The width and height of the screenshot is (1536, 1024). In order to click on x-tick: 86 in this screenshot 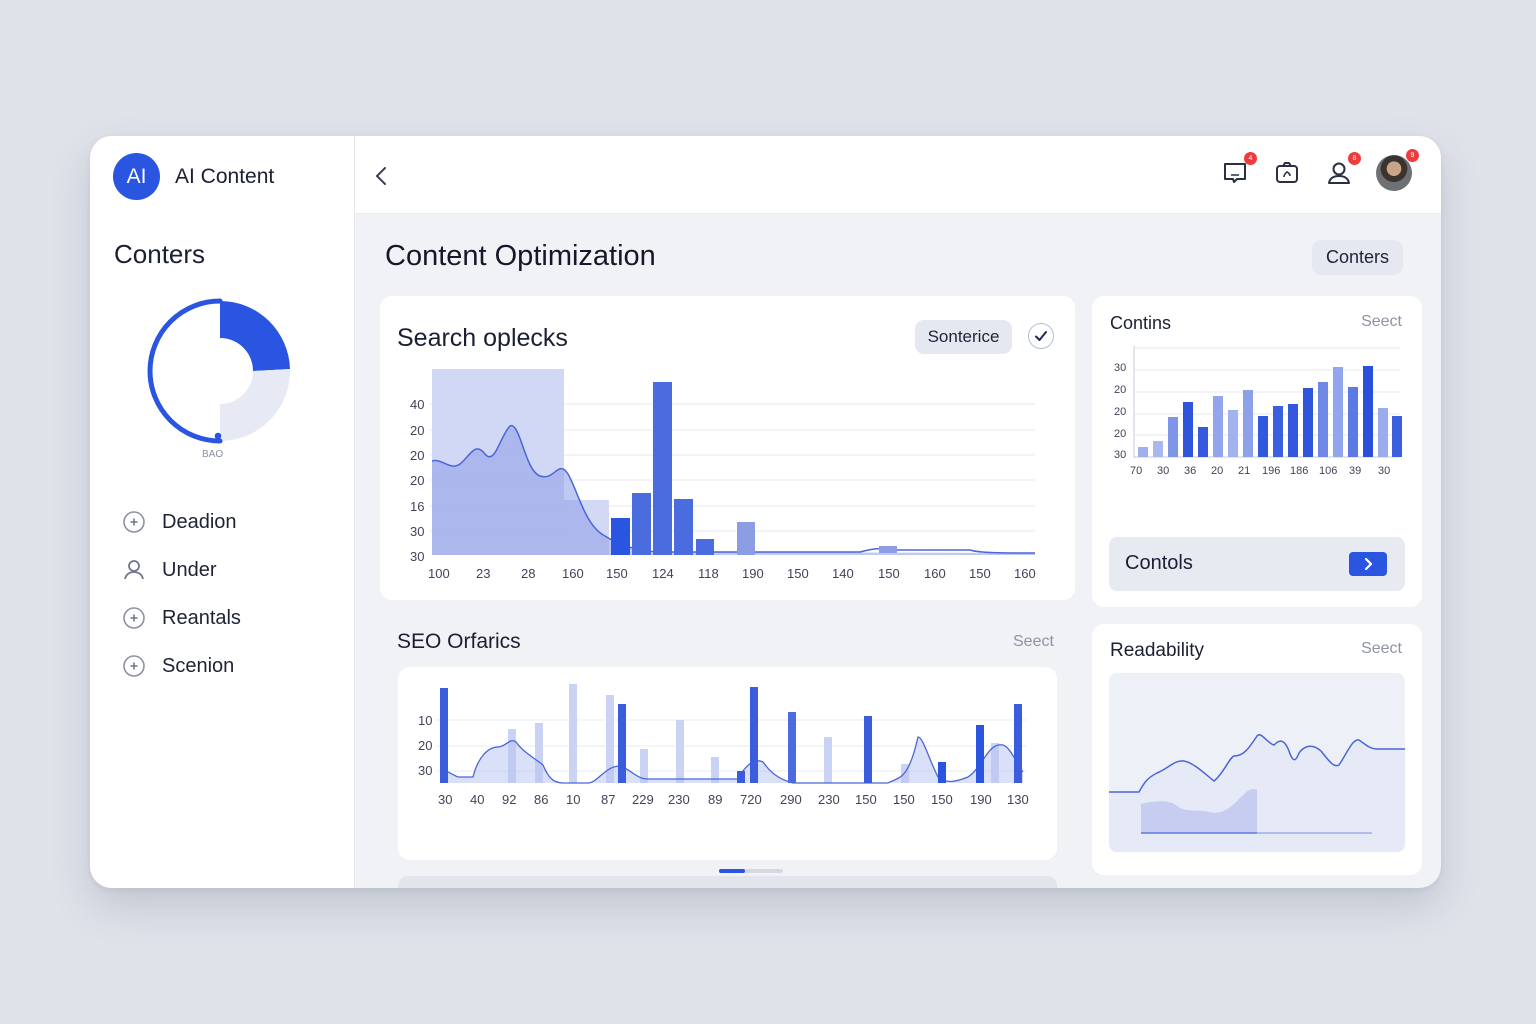, I will do `click(541, 799)`.